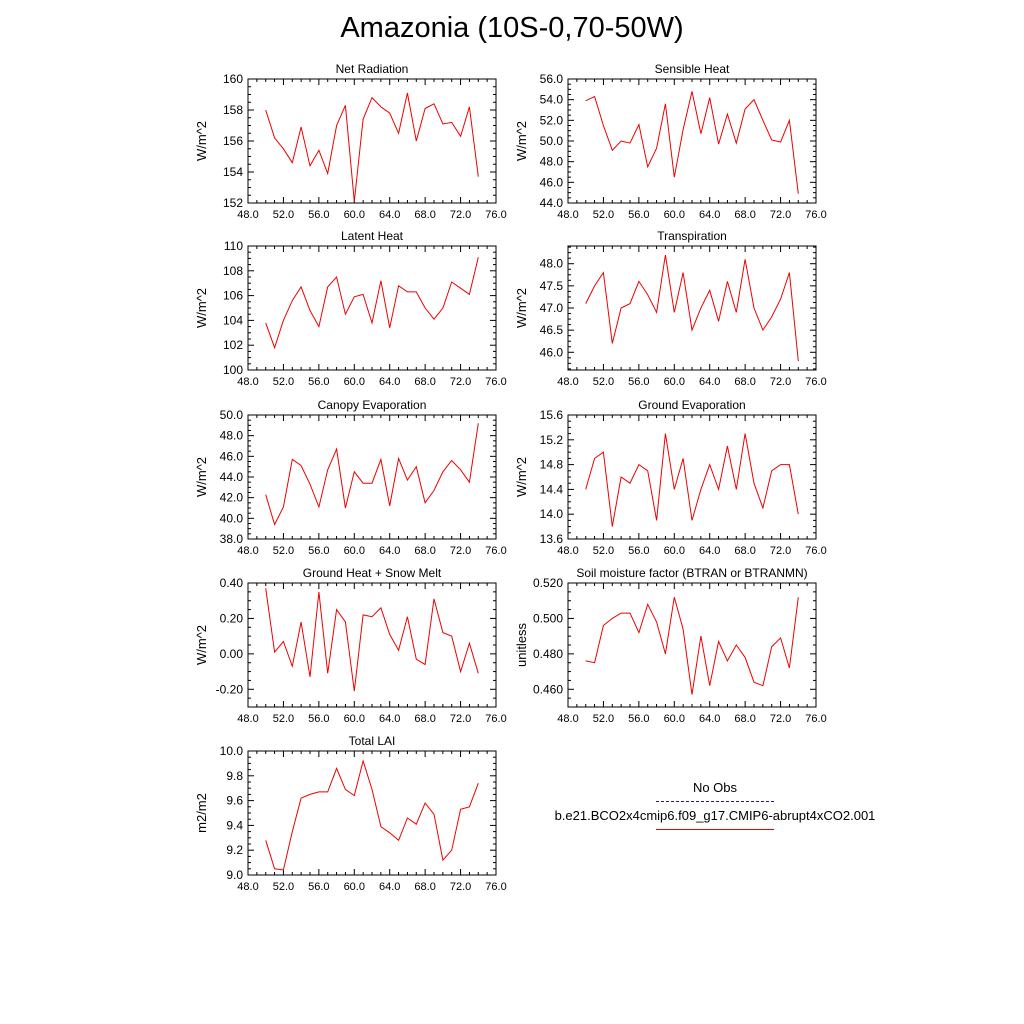 Image resolution: width=1024 pixels, height=1024 pixels. What do you see at coordinates (552, 440) in the screenshot?
I see `y-tick-label: 15.2` at bounding box center [552, 440].